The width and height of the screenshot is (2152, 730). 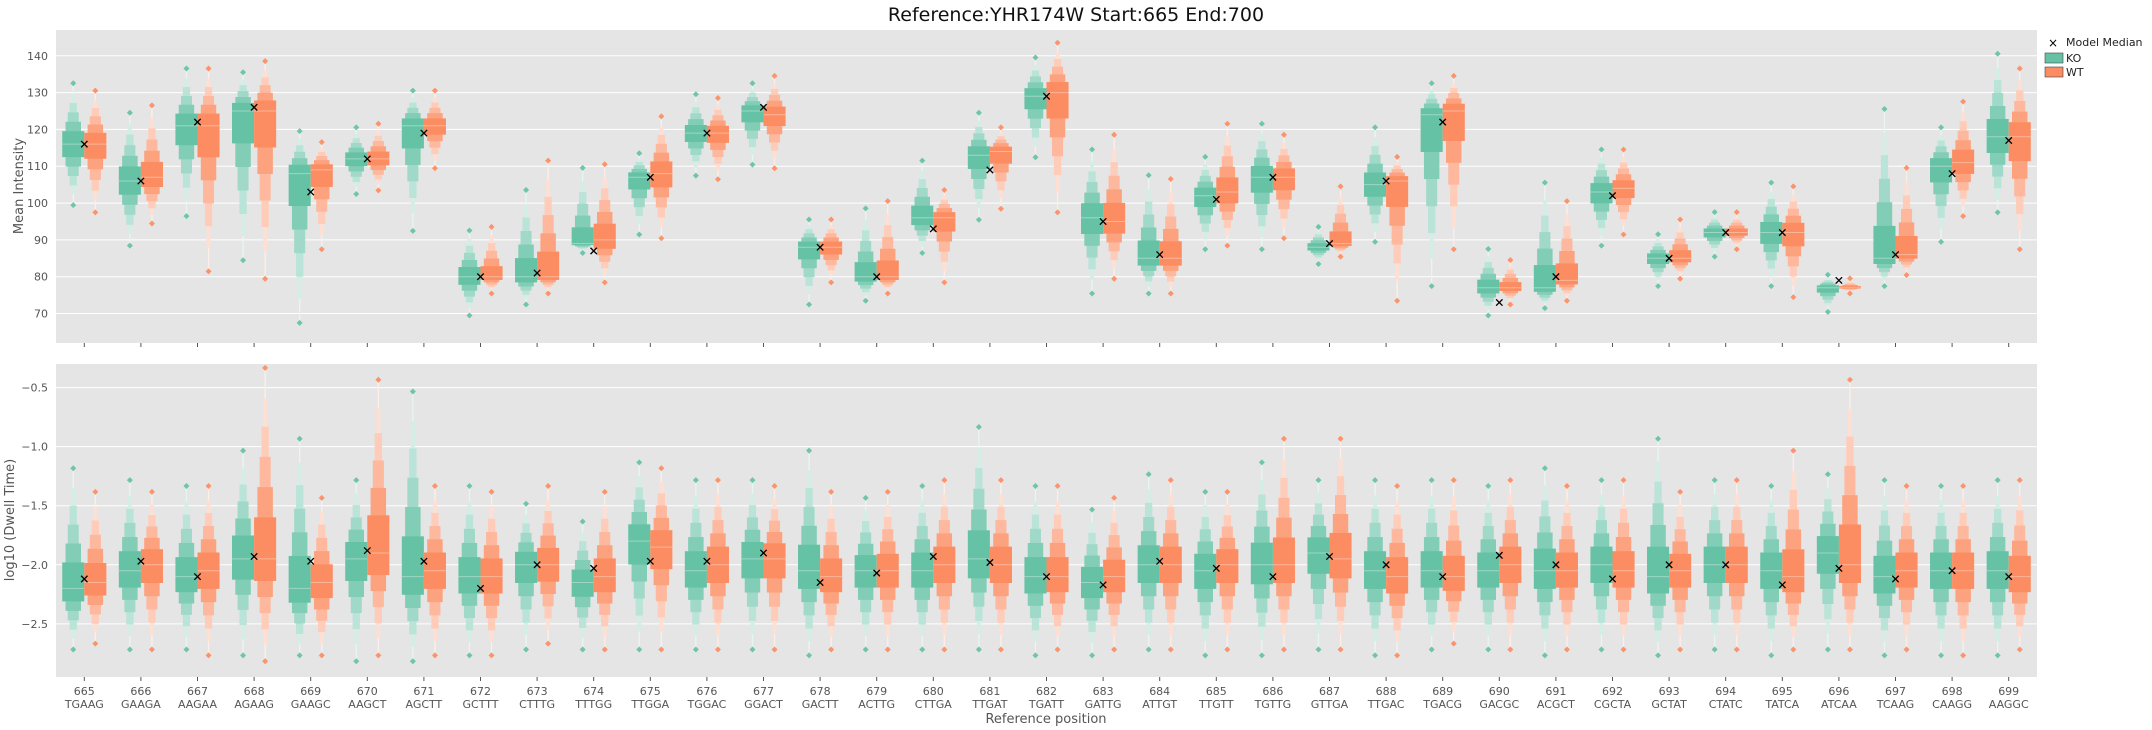 What do you see at coordinates (706, 691) in the screenshot?
I see `x-tick-label-position: 676` at bounding box center [706, 691].